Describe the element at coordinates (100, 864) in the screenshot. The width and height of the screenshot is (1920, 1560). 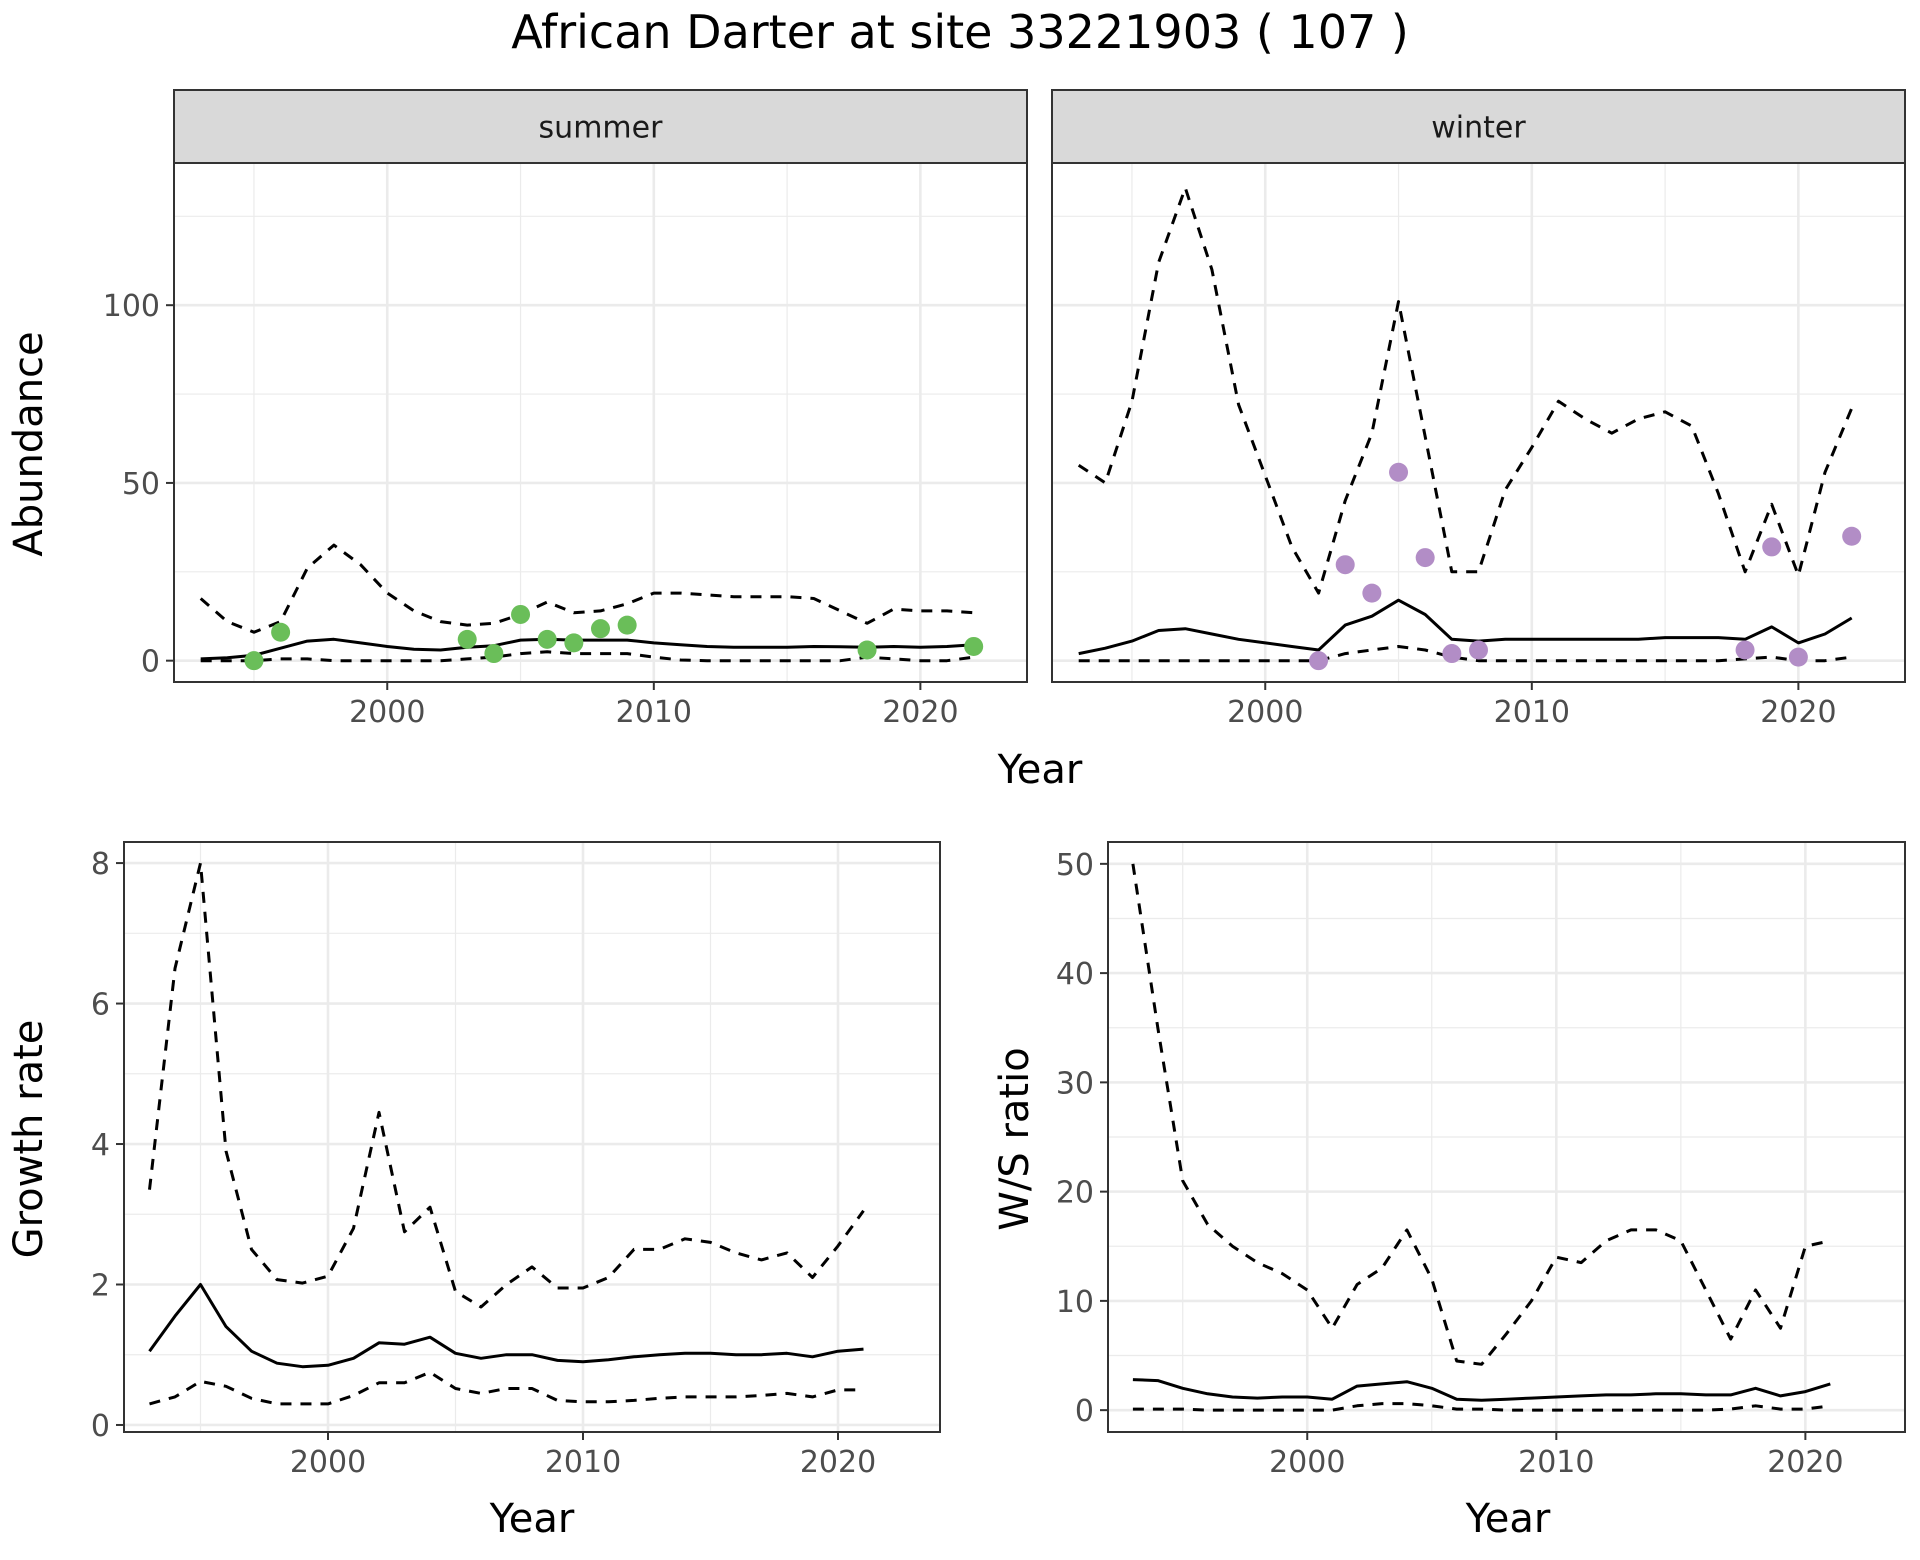
I see `y-tick-label: 8` at that location.